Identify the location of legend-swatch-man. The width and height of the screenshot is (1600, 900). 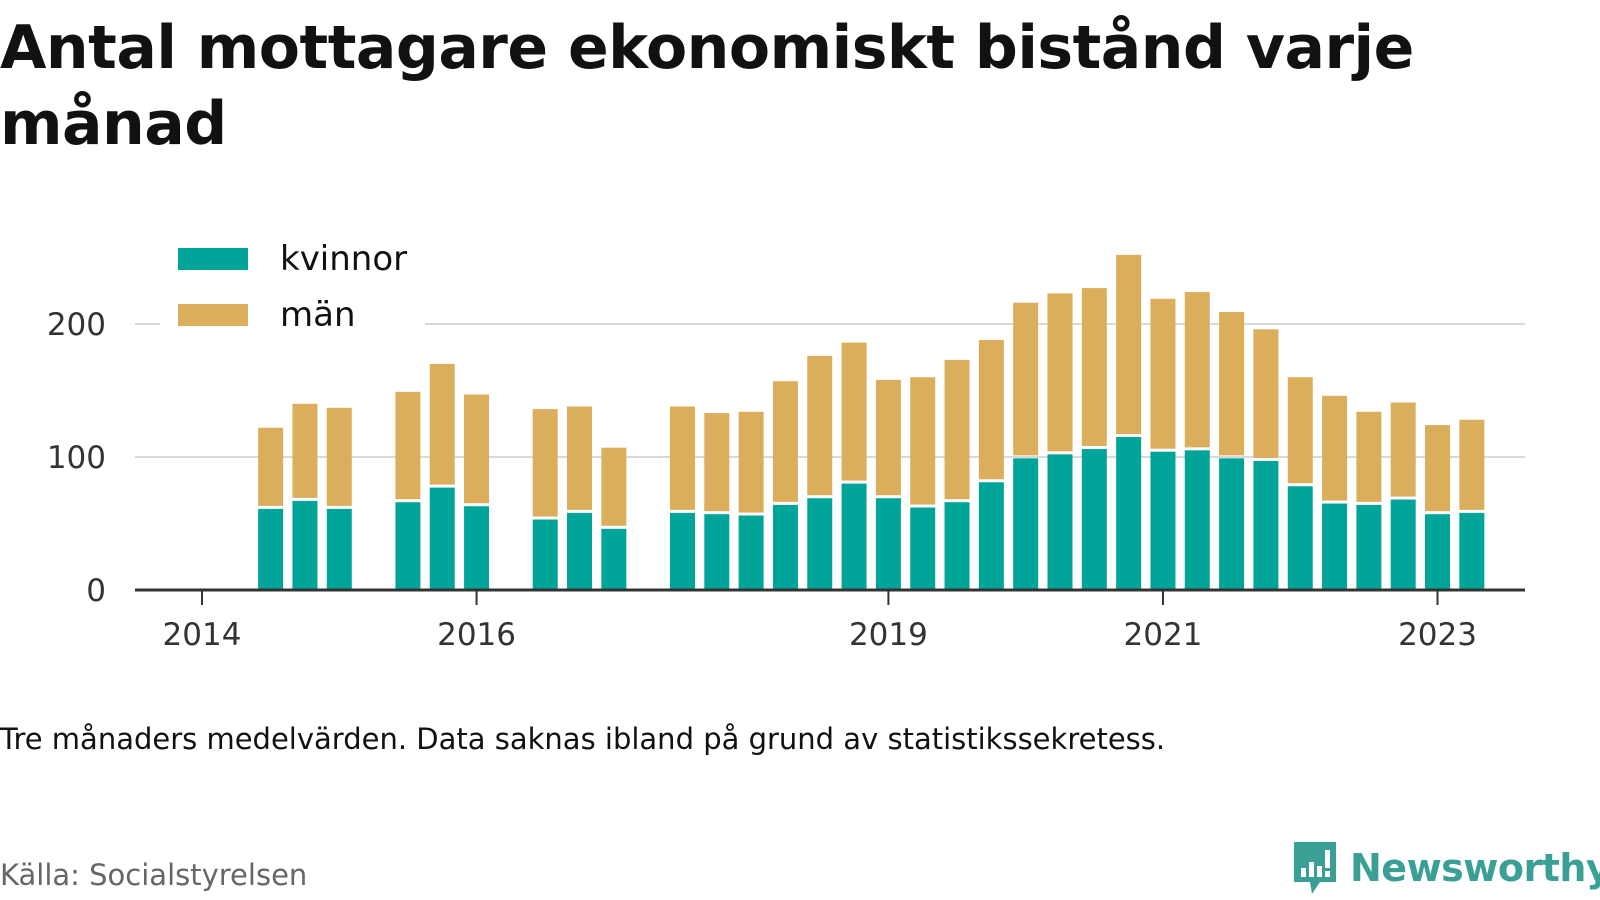
(213, 315).